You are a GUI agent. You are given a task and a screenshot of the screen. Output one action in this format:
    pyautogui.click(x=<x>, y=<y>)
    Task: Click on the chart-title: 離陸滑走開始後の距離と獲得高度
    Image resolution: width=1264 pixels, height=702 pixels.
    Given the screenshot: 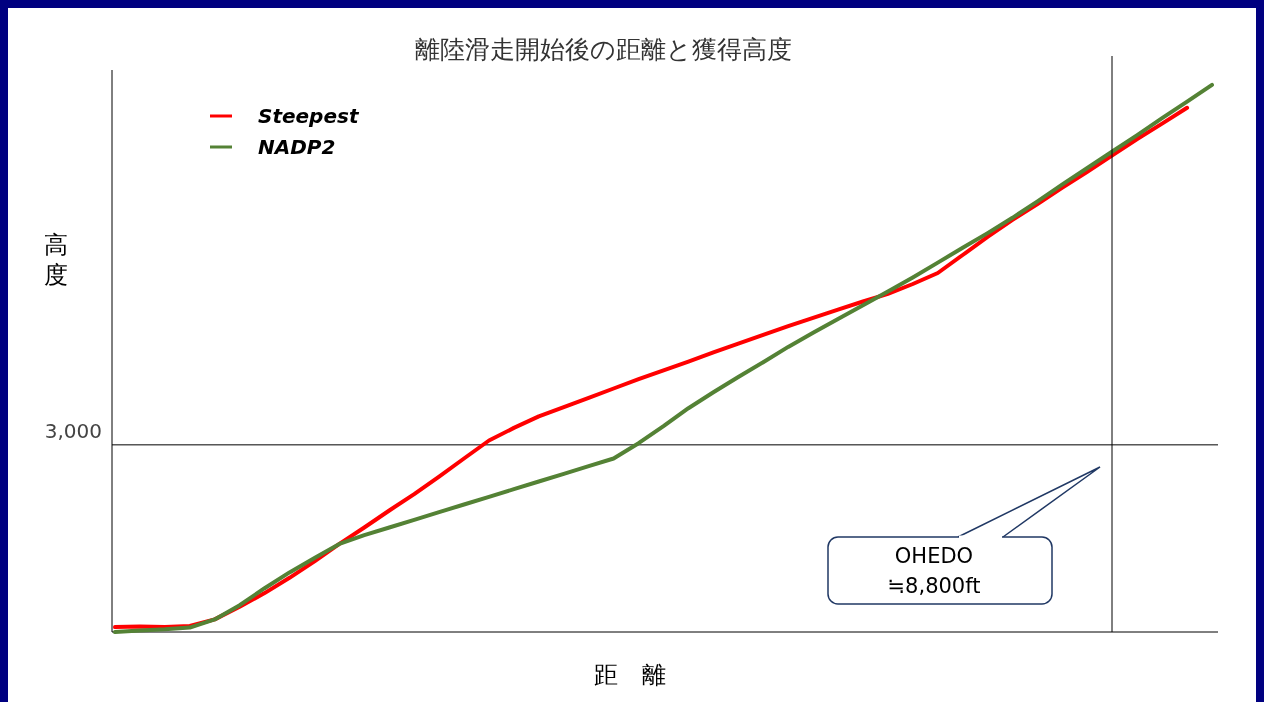 What is the action you would take?
    pyautogui.click(x=603, y=49)
    